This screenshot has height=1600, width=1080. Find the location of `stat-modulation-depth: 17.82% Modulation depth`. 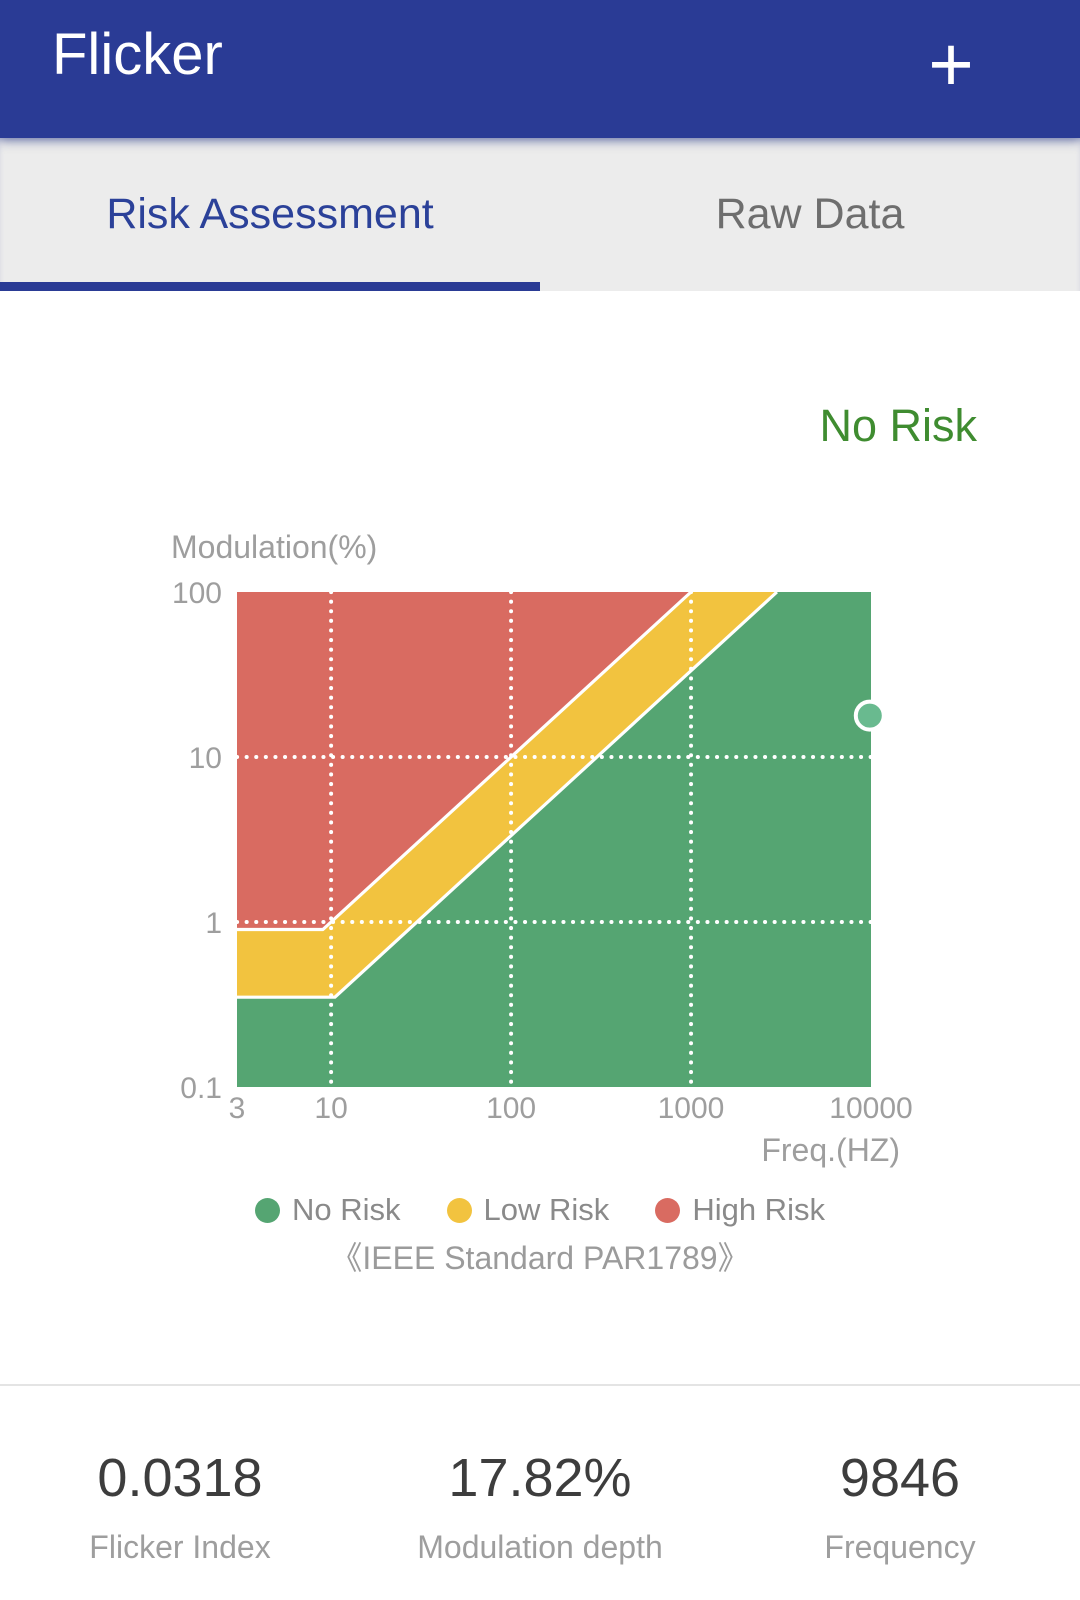

stat-modulation-depth: 17.82% Modulation depth is located at coordinates (540, 1476).